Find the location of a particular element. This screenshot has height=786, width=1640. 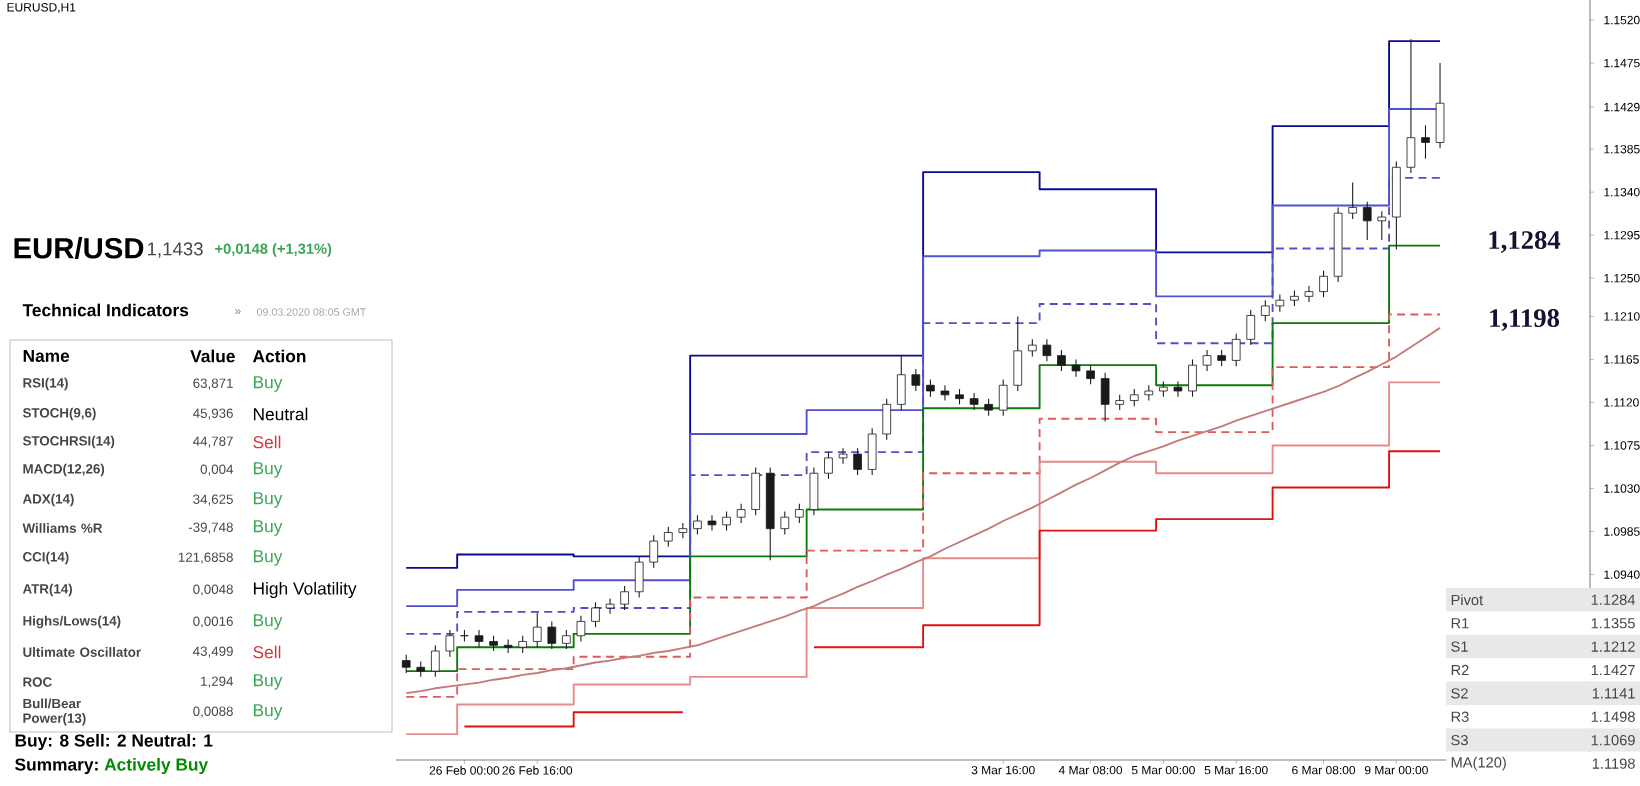

text: Actively Buy is located at coordinates (156, 766).